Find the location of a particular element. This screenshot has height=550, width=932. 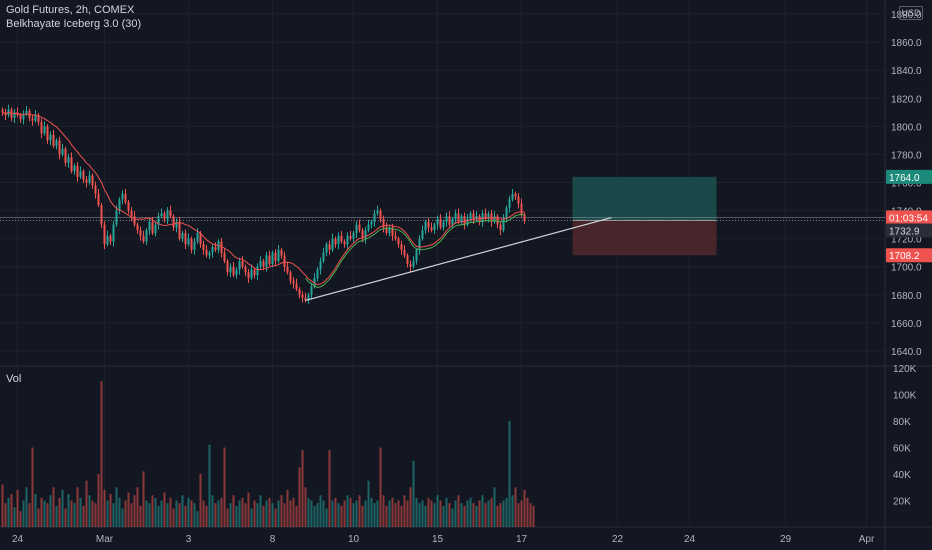

price-tick-label: 1840.0 is located at coordinates (906, 71).